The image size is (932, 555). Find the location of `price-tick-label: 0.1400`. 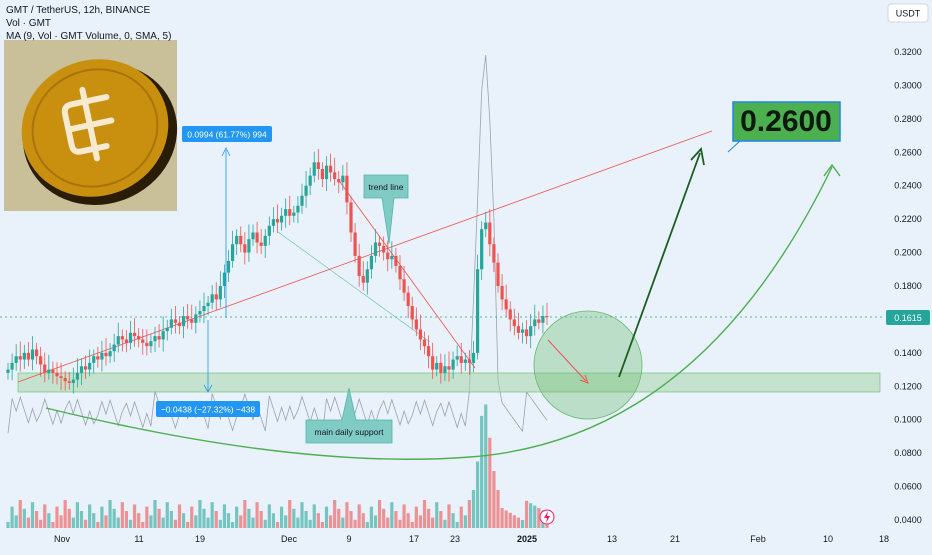

price-tick-label: 0.1400 is located at coordinates (908, 353).